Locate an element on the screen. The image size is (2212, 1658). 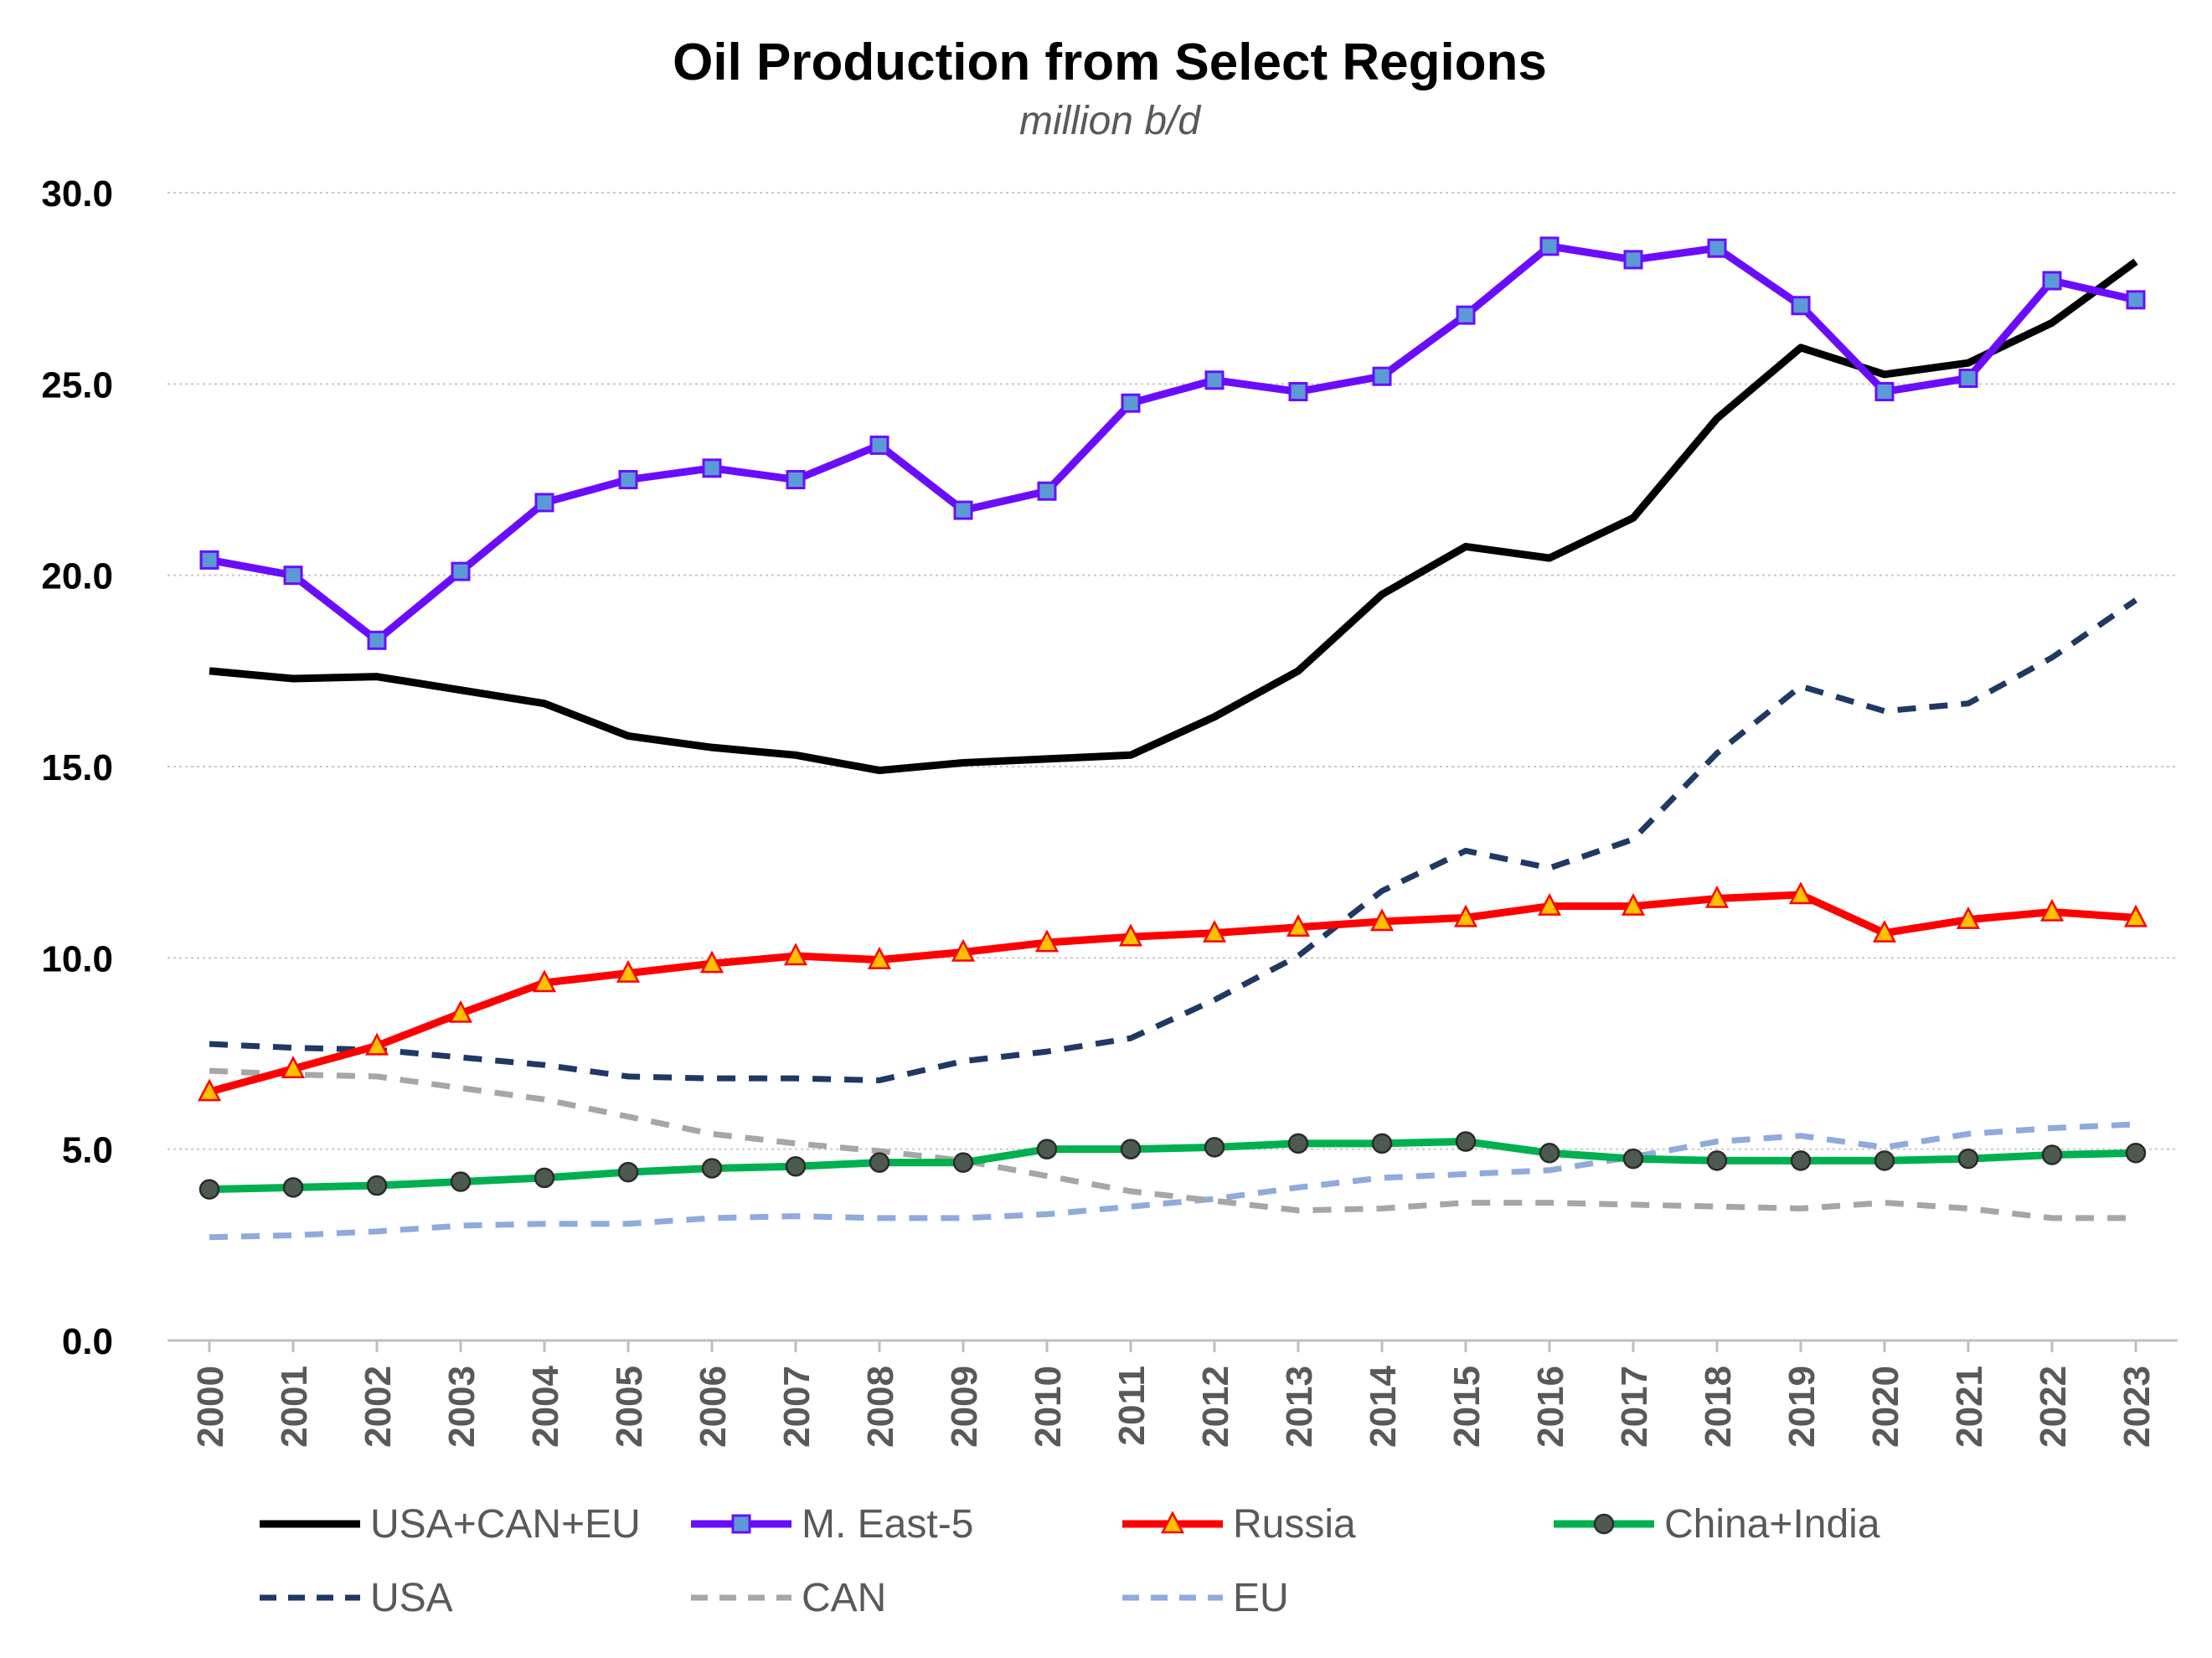
legend-item-china-india: China+India is located at coordinates (1717, 1525).